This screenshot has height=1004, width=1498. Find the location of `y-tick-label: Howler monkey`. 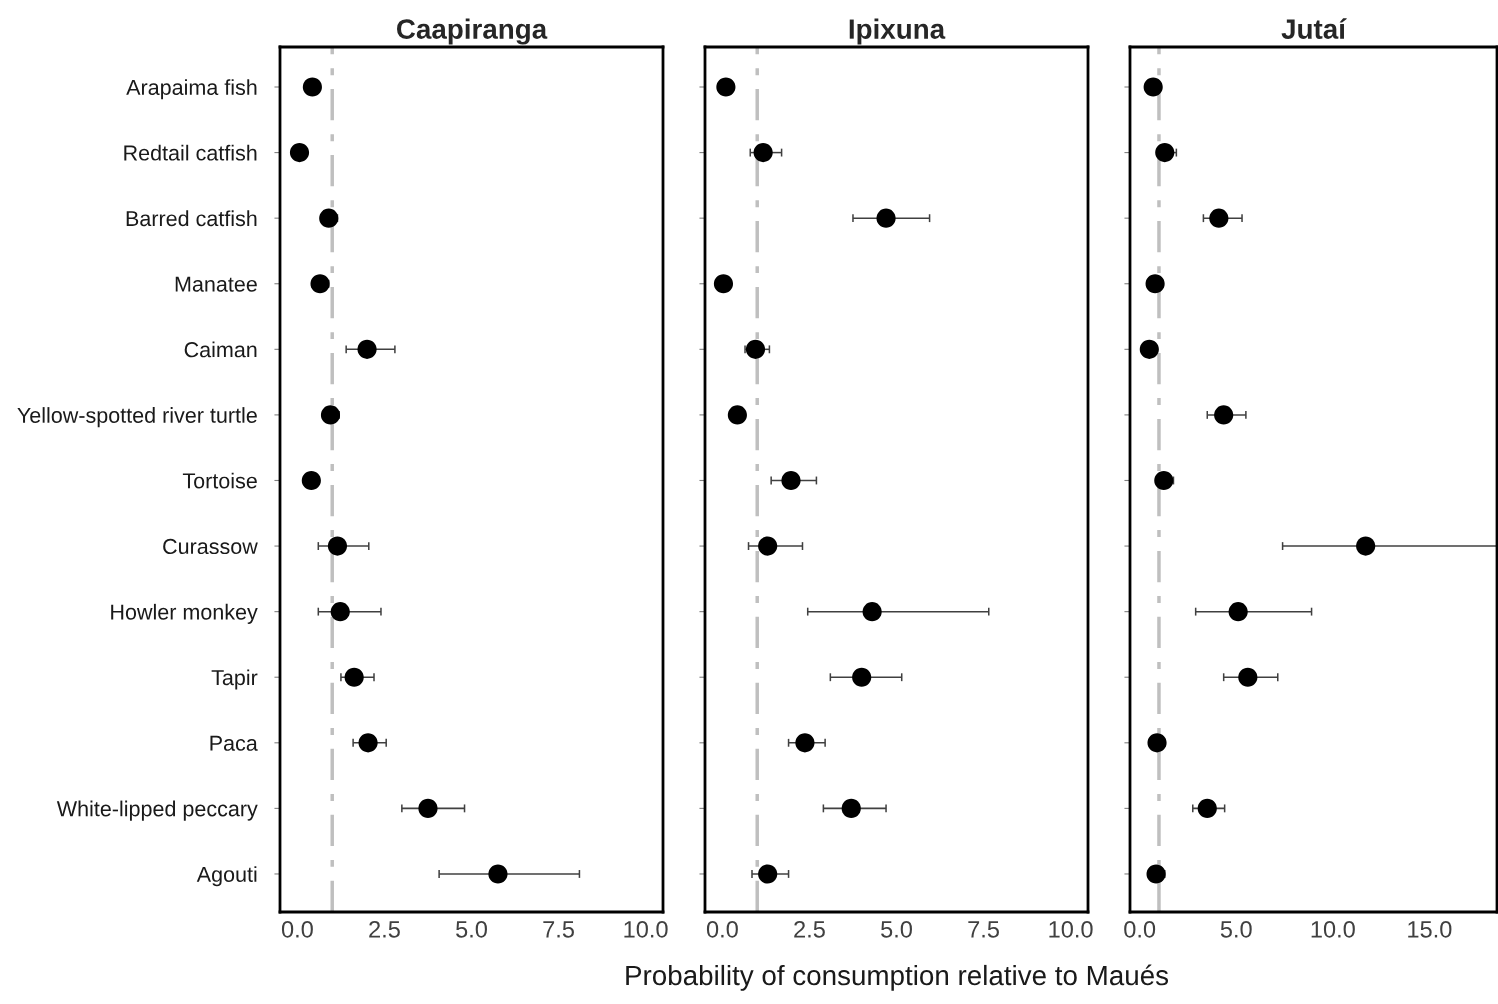

y-tick-label: Howler monkey is located at coordinates (184, 613).